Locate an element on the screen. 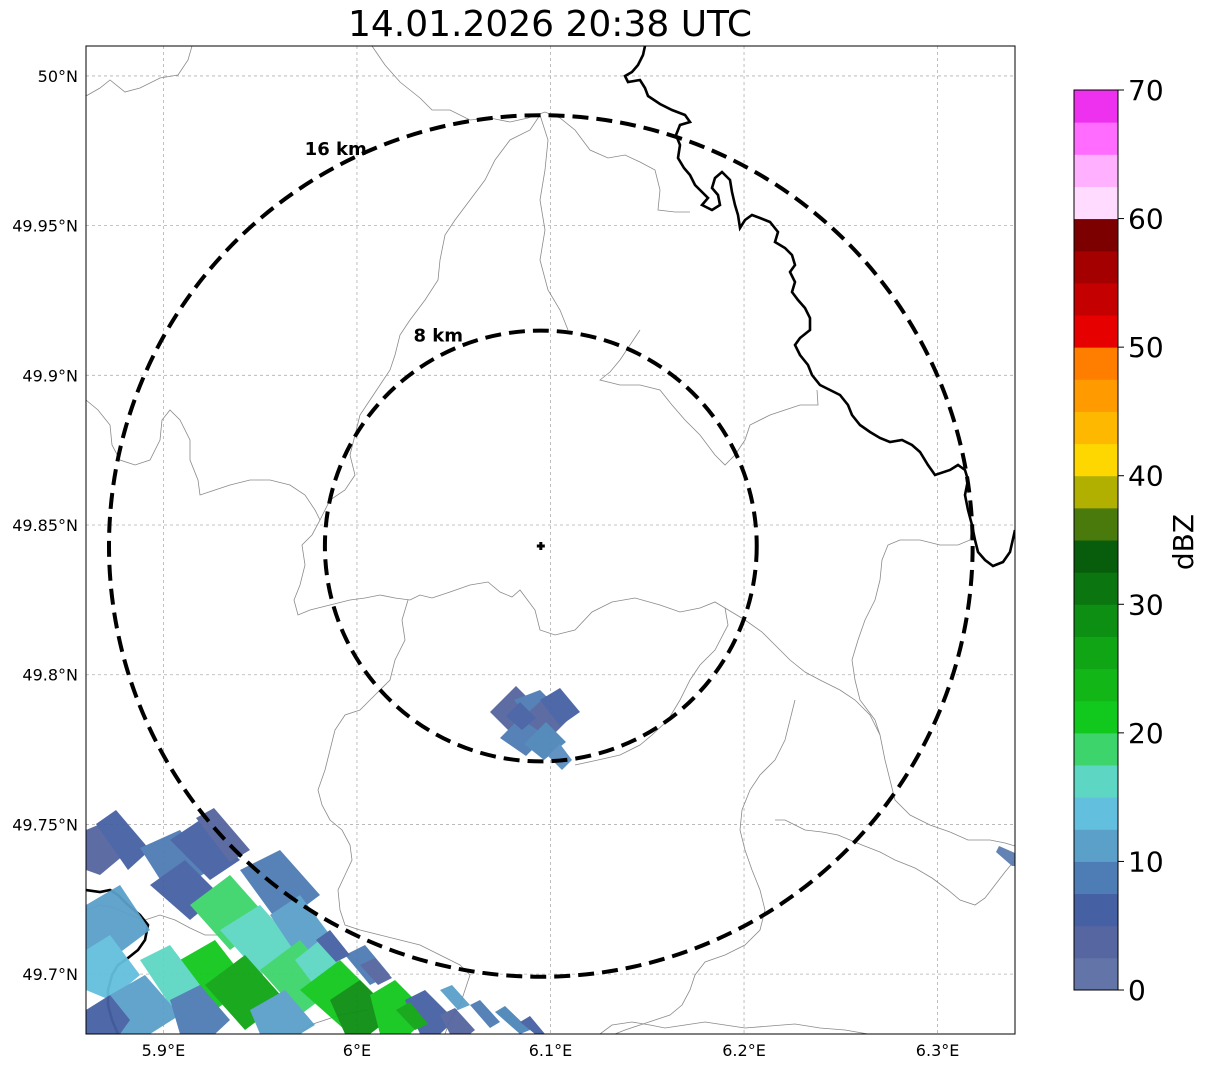  echo-cell-south is located at coordinates (535, 728).